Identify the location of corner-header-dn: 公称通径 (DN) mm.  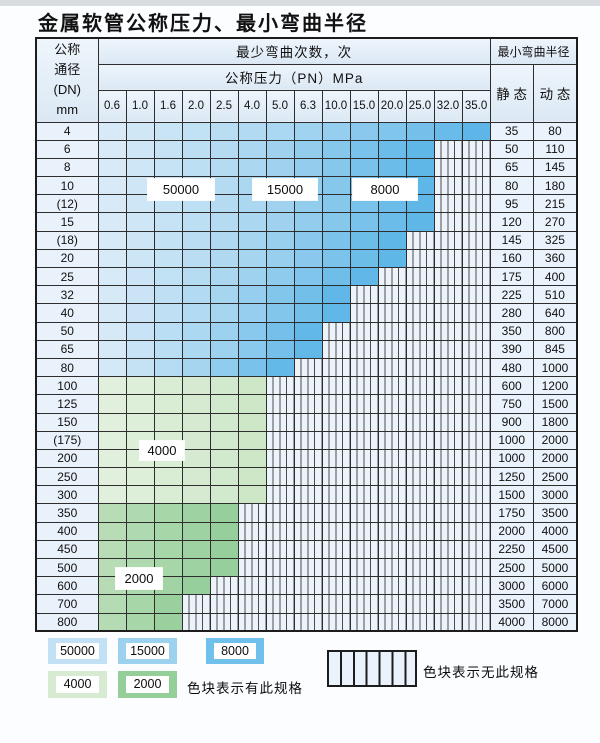
(67, 80).